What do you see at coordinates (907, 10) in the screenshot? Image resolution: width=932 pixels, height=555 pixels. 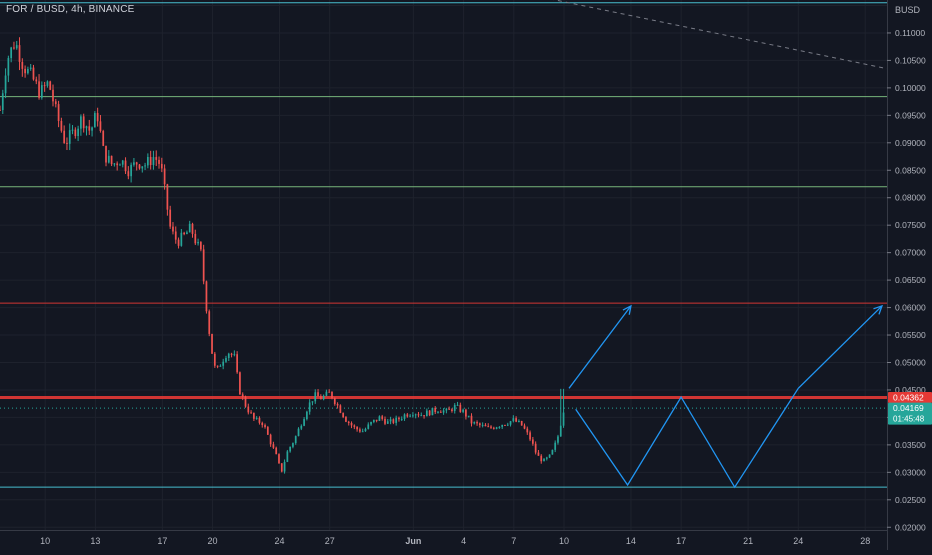 I see `axis-currency: BUSD` at bounding box center [907, 10].